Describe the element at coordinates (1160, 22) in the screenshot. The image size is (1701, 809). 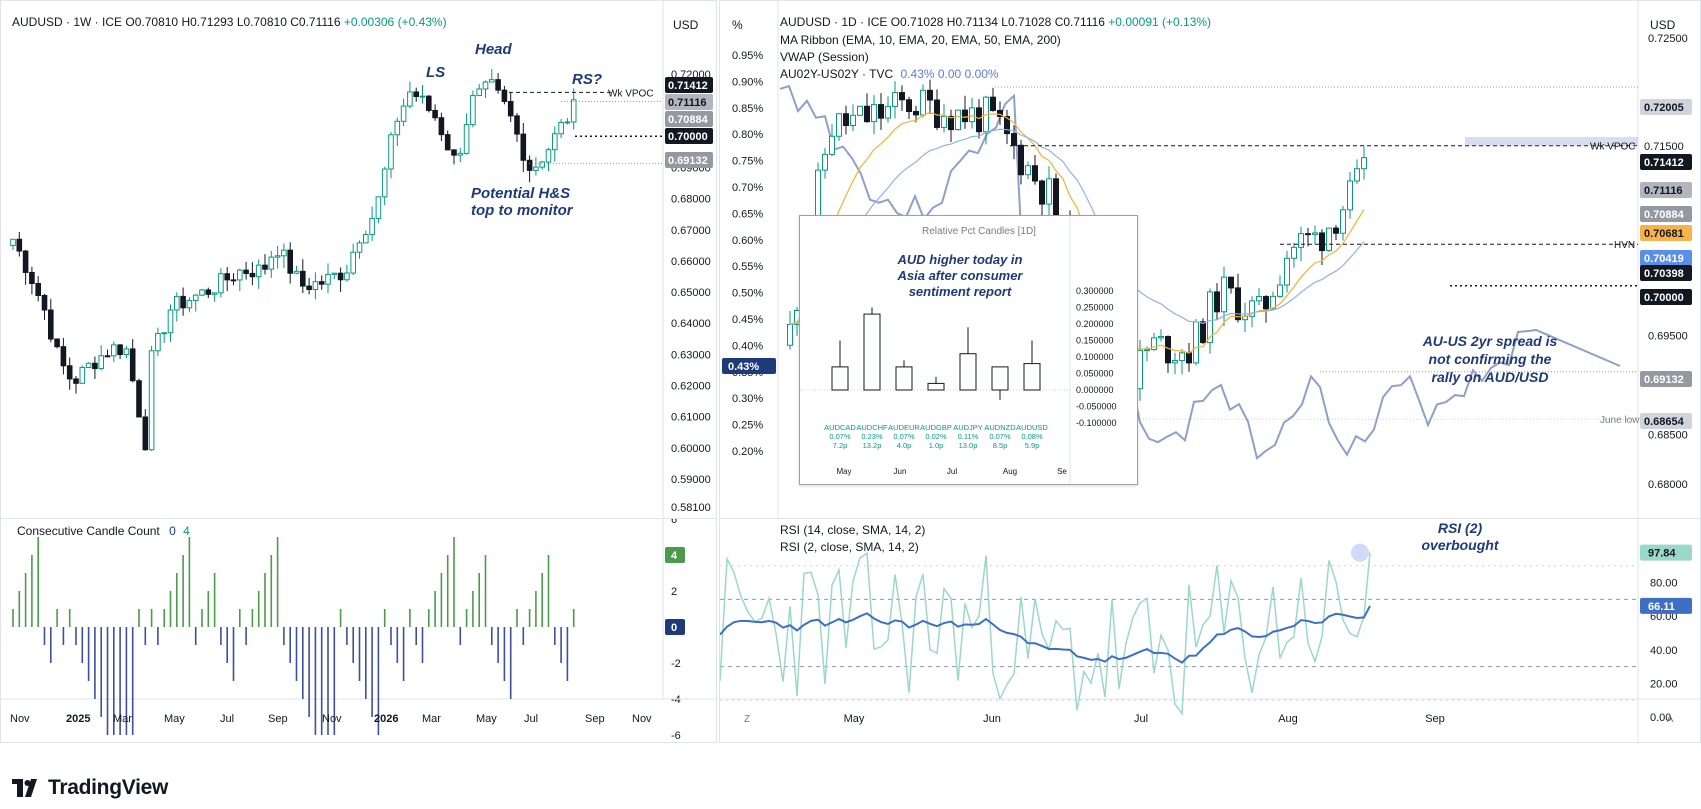
I see `right-change: +0.00091 (+0.13%)` at that location.